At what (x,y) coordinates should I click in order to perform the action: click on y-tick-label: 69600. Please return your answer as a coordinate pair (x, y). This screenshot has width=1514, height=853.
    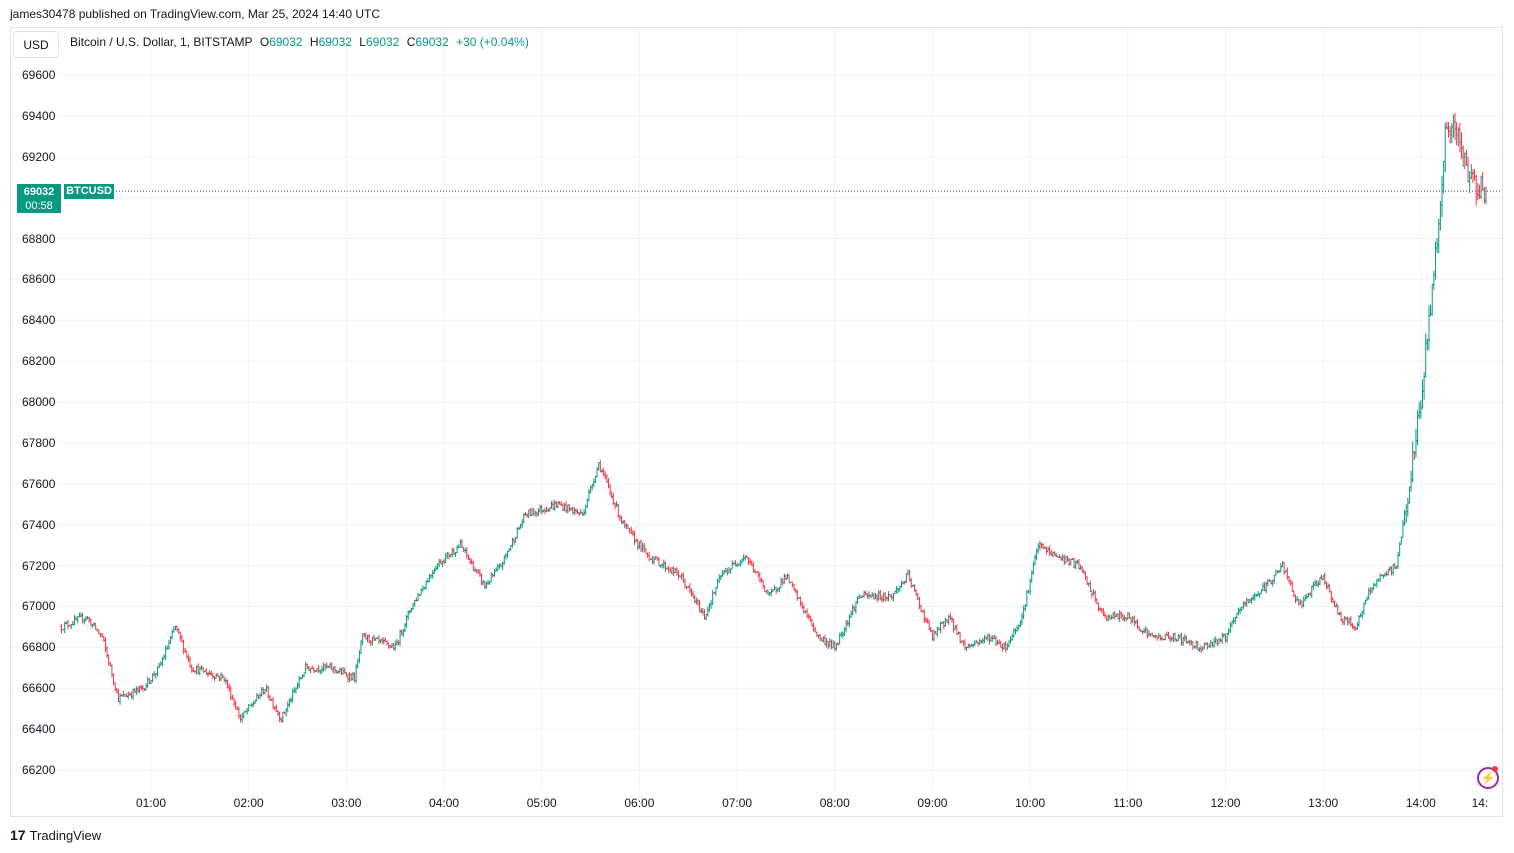
    Looking at the image, I should click on (39, 75).